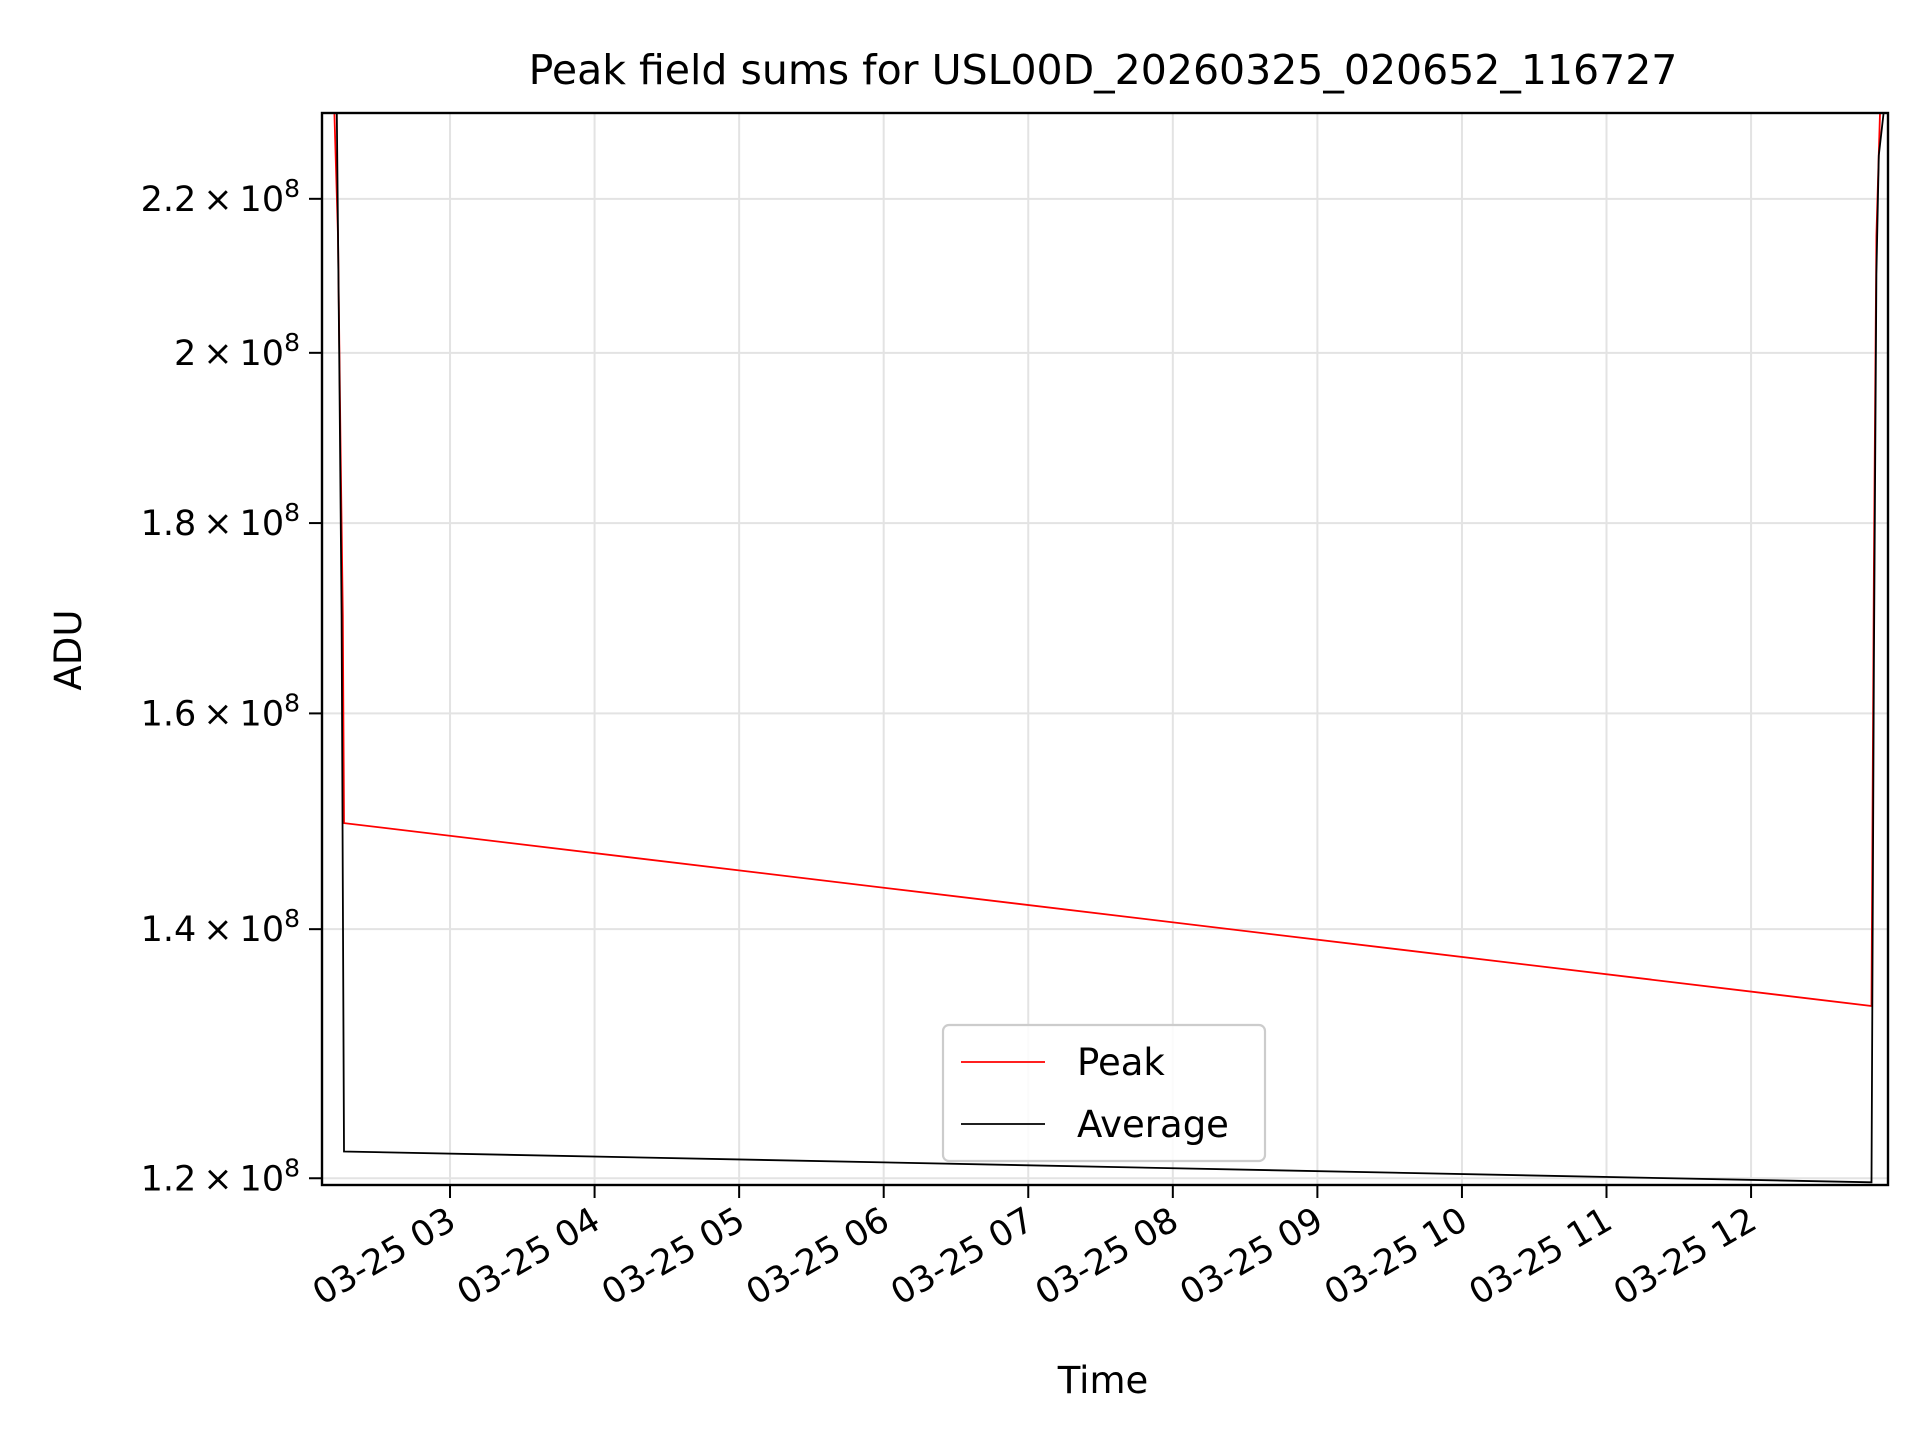  I want to click on y-tick-label: 2 × 108, so click(237, 351).